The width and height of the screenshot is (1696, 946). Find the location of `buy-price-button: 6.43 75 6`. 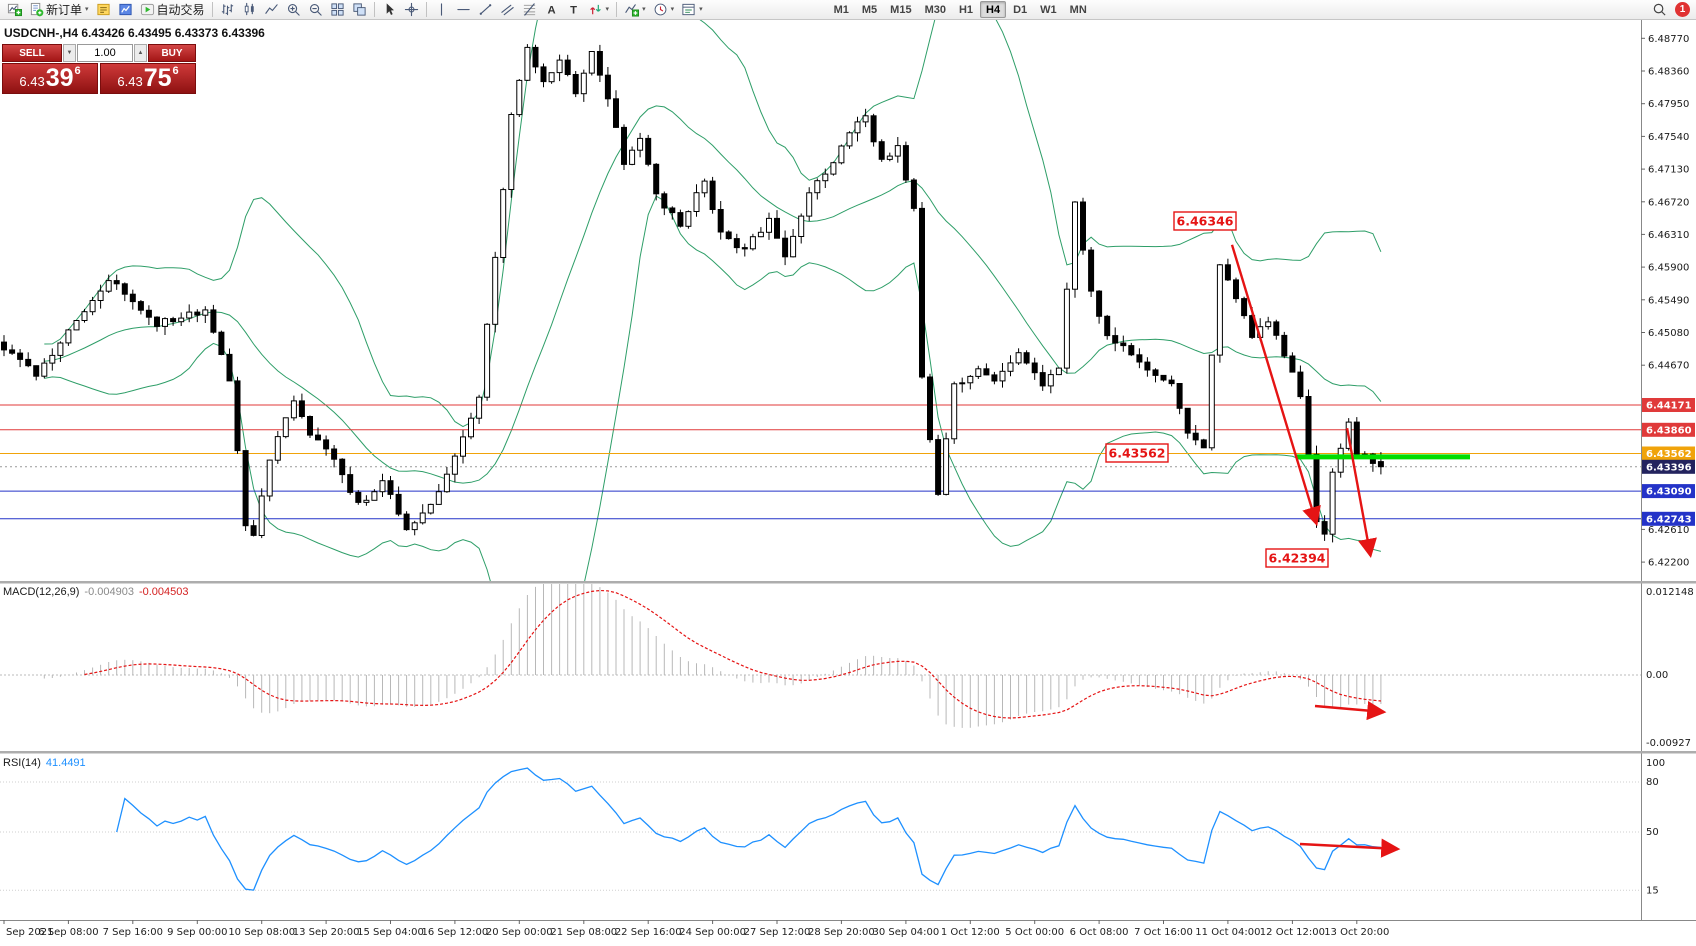

buy-price-button: 6.43 75 6 is located at coordinates (148, 78).